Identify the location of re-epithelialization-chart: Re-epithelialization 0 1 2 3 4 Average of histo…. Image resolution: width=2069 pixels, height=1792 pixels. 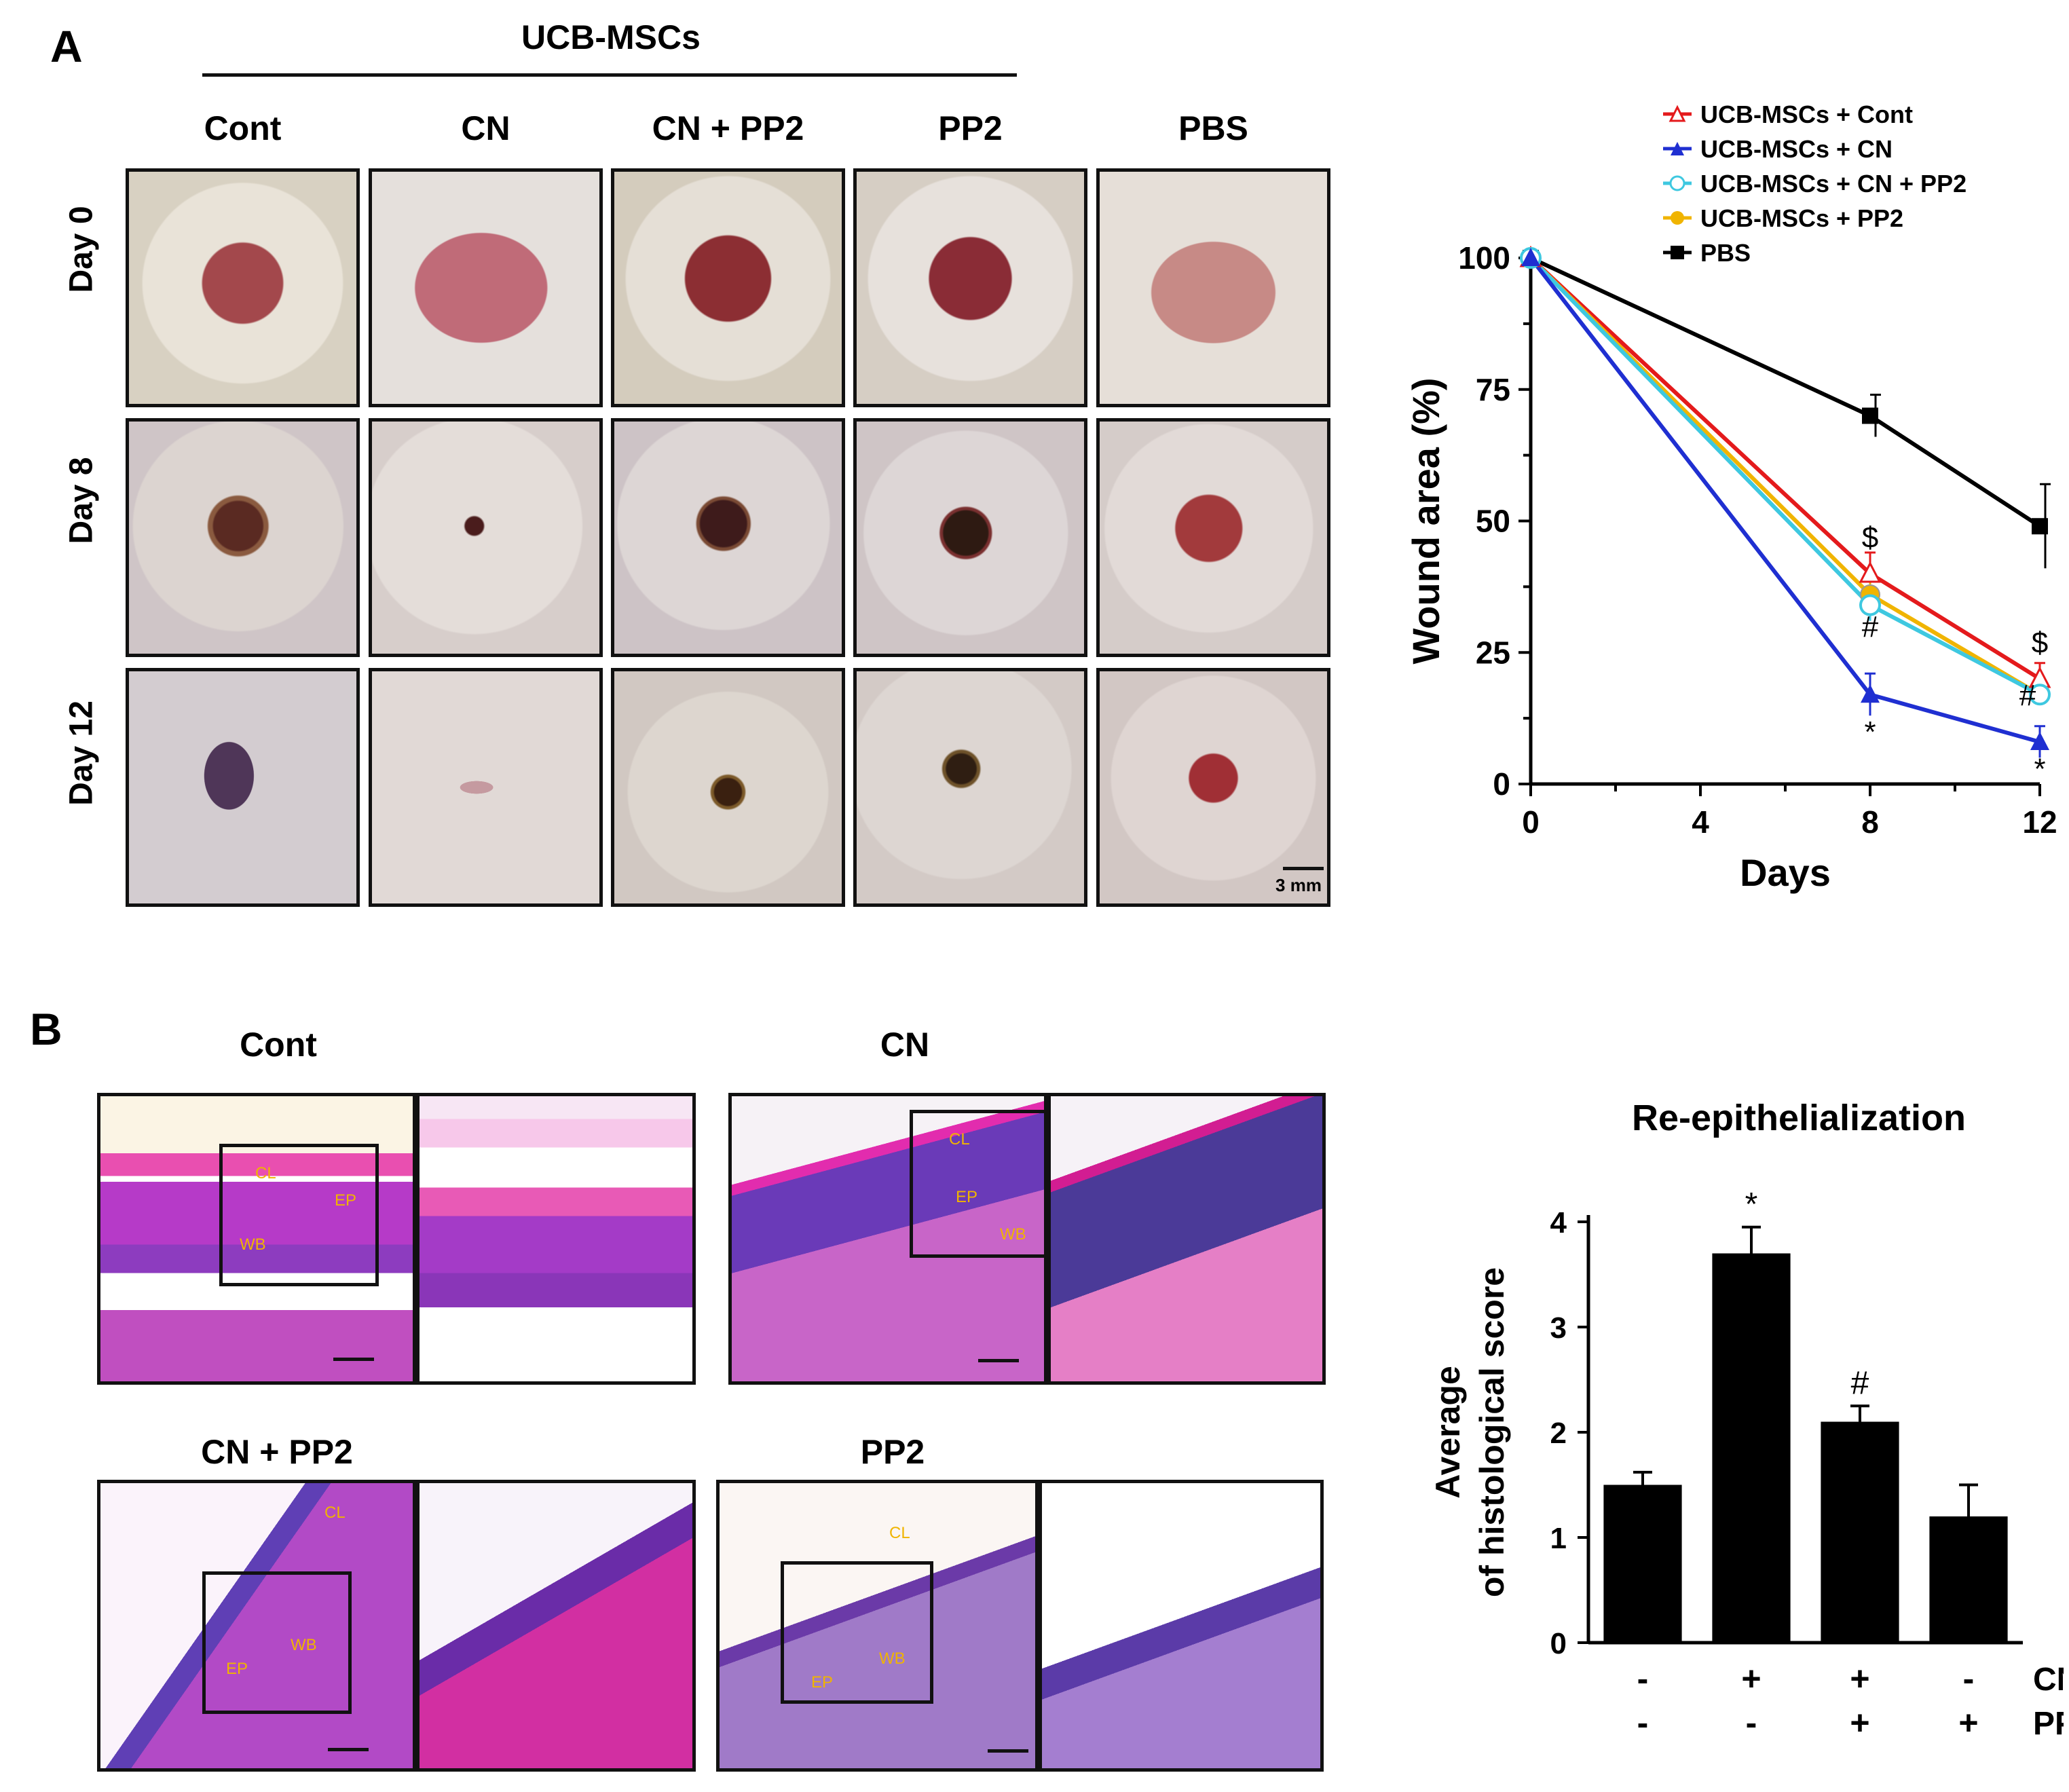
(1746, 1420).